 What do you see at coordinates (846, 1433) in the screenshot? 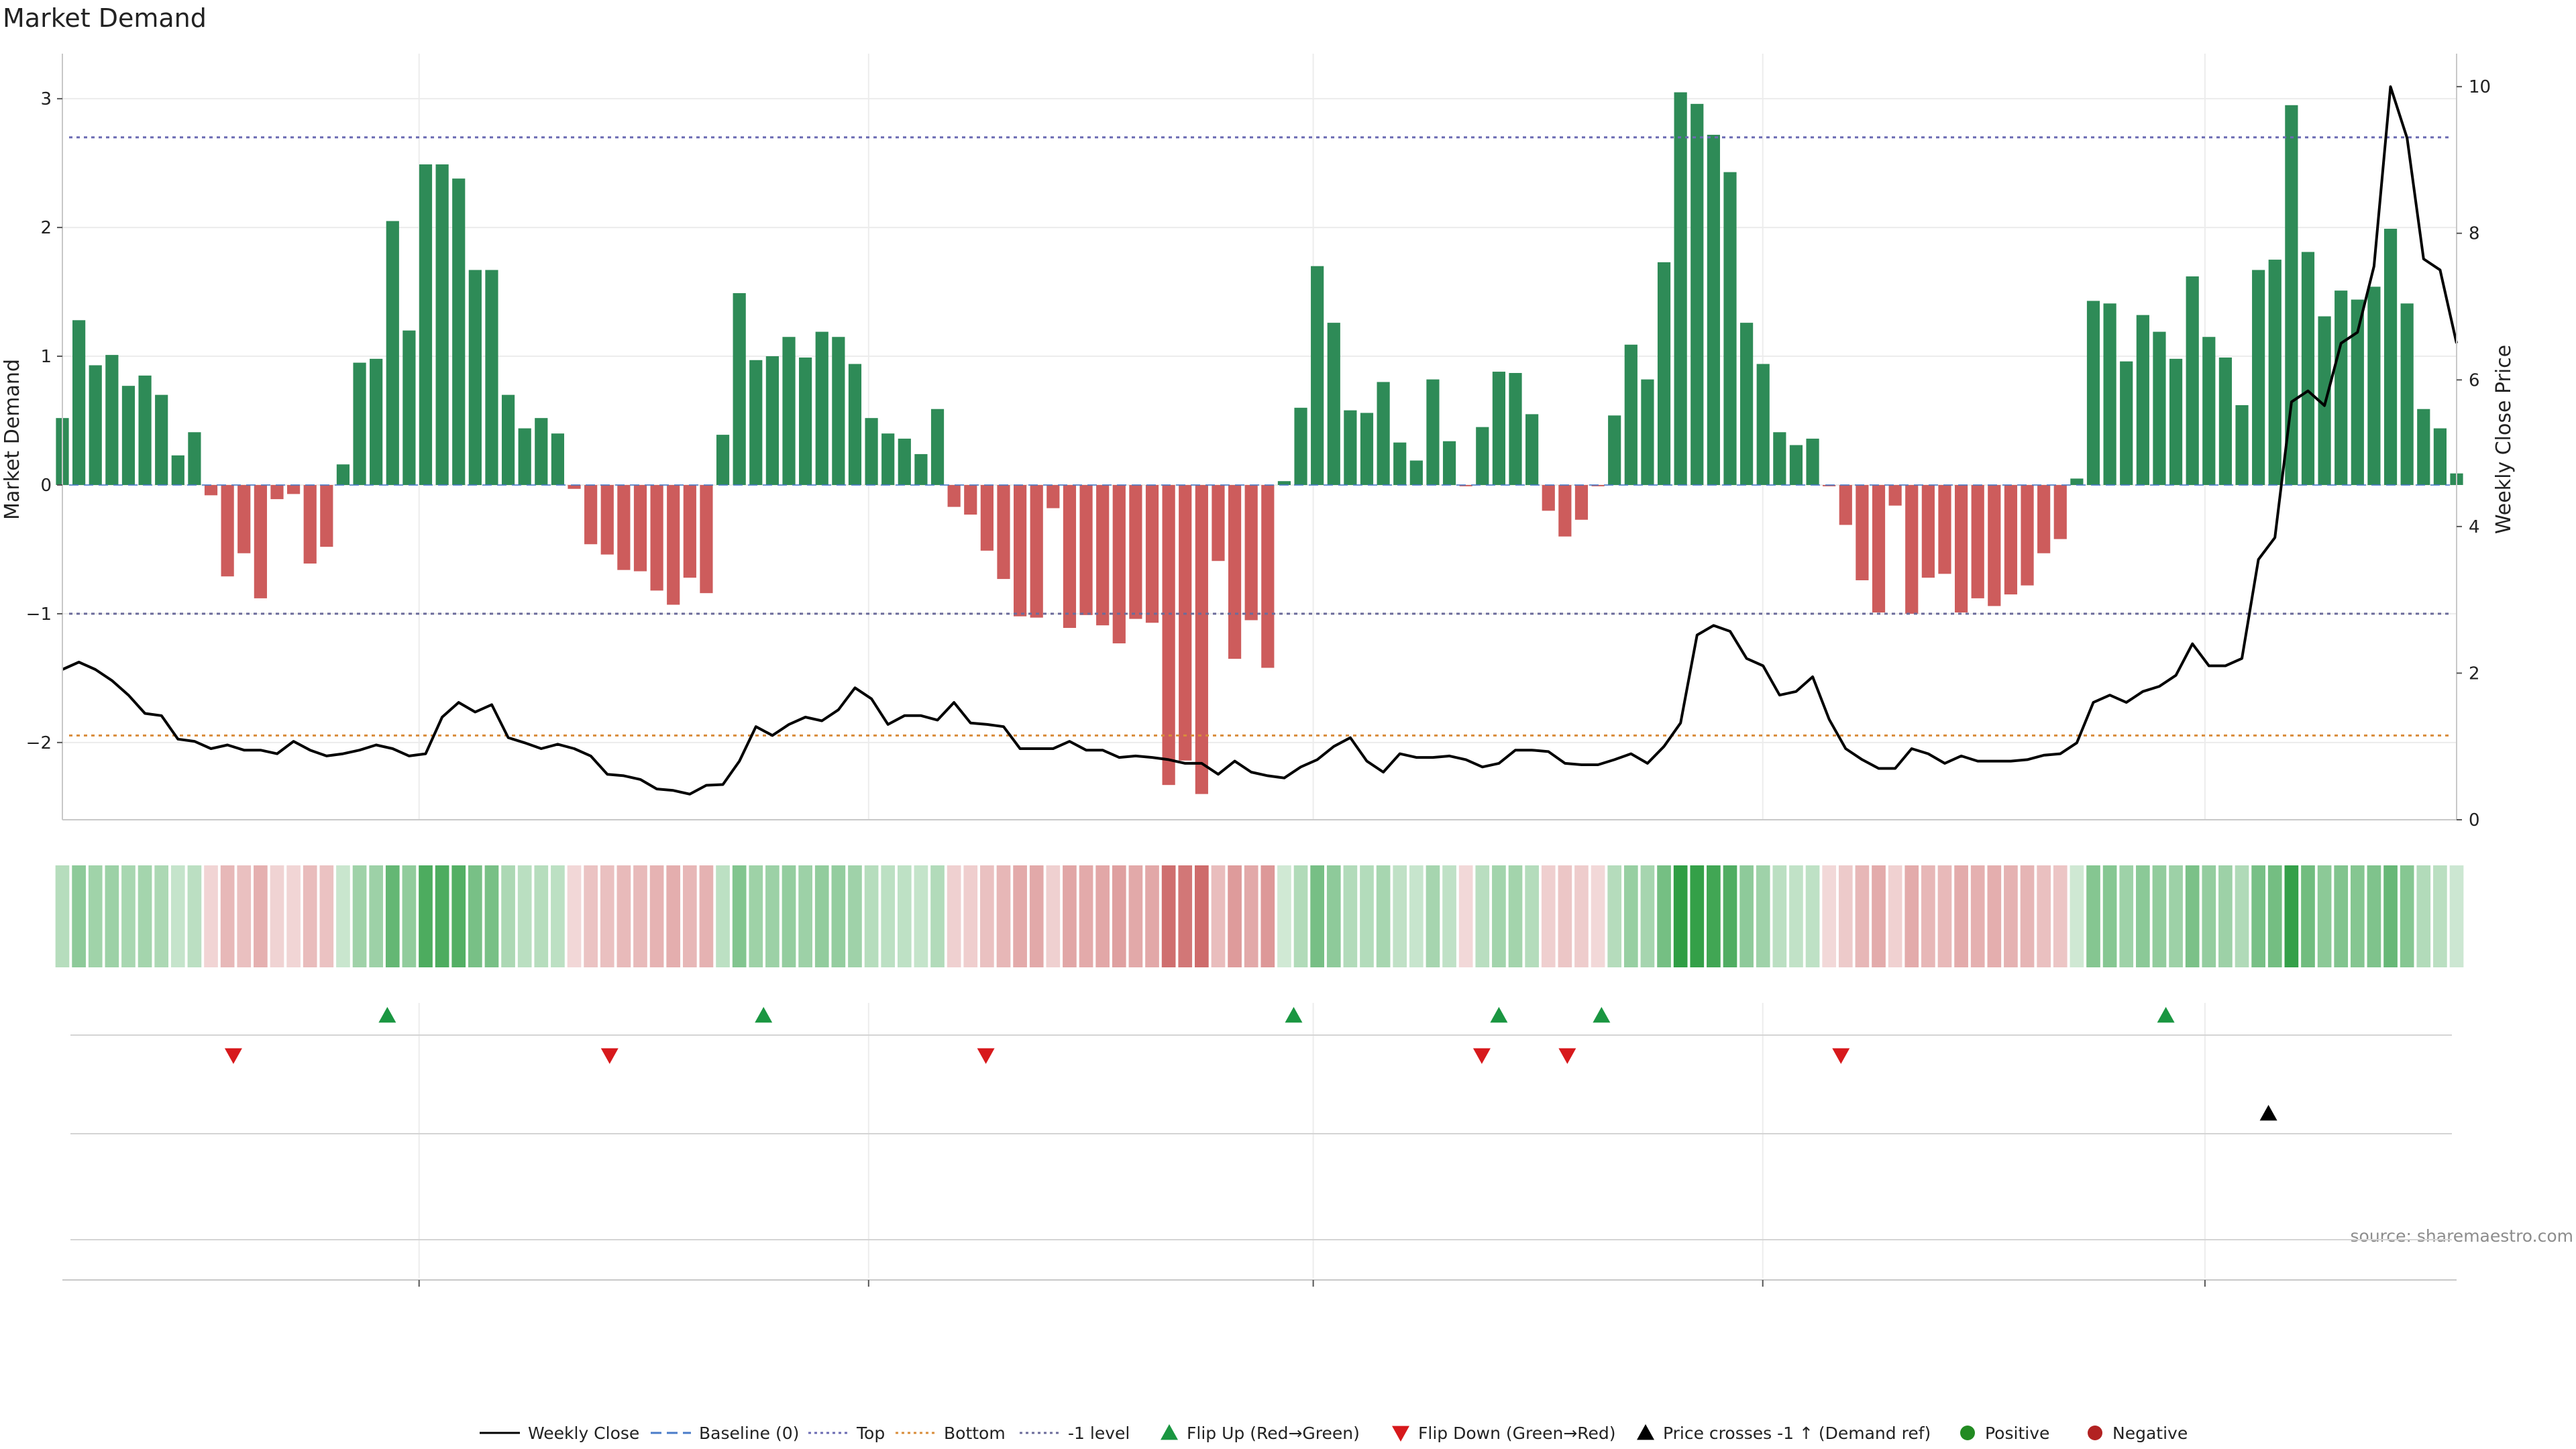
I see `legend-item-line-dotted-top: Top` at bounding box center [846, 1433].